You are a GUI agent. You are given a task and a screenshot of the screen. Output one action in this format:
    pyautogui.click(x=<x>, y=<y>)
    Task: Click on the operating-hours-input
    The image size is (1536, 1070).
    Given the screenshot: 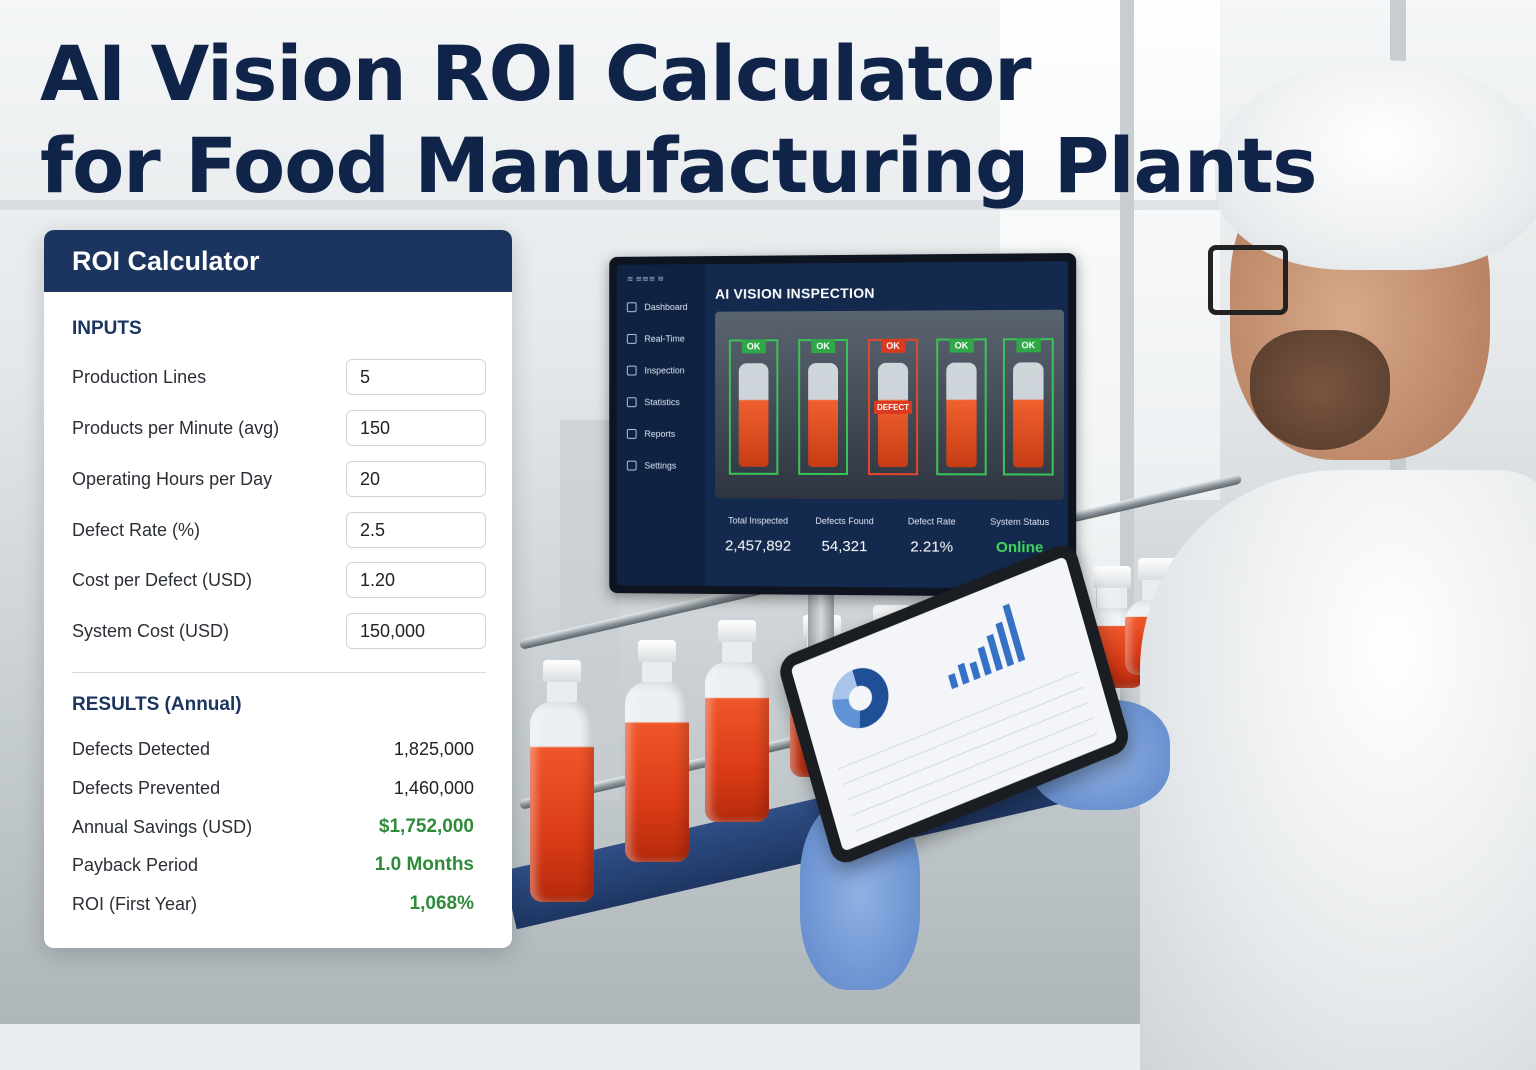 What is the action you would take?
    pyautogui.click(x=416, y=479)
    